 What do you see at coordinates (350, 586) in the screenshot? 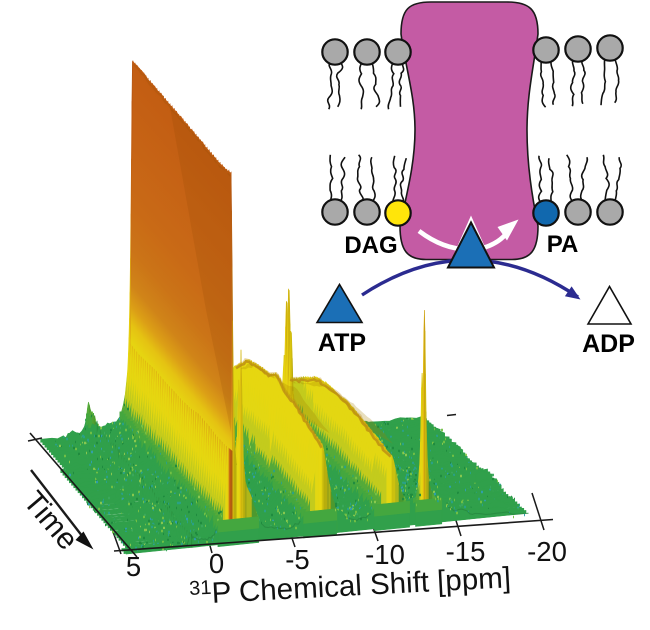
I see `svg-text: 31P Chemical Shift [ppm]` at bounding box center [350, 586].